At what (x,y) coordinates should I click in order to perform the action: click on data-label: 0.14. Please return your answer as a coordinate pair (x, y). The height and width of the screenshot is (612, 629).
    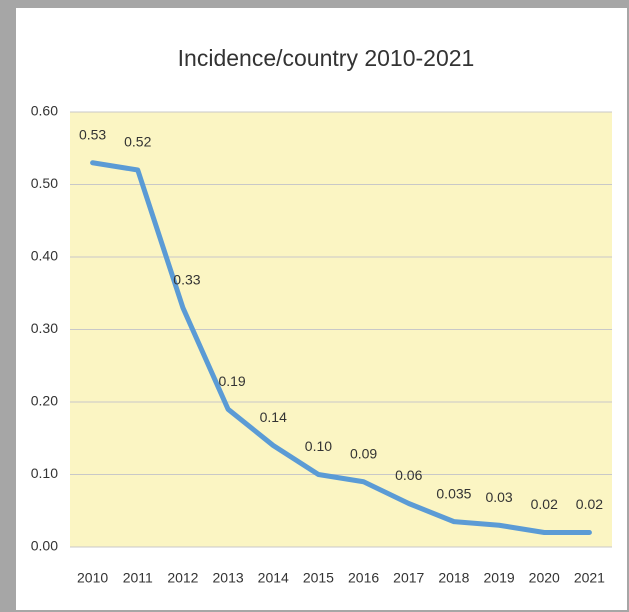
    Looking at the image, I should click on (273, 417).